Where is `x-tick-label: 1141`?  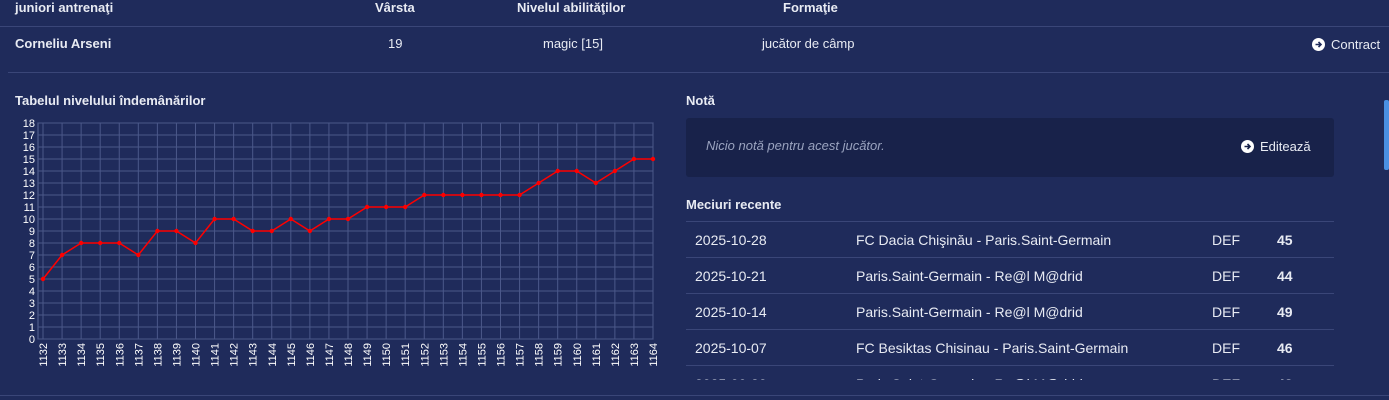
x-tick-label: 1141 is located at coordinates (216, 355).